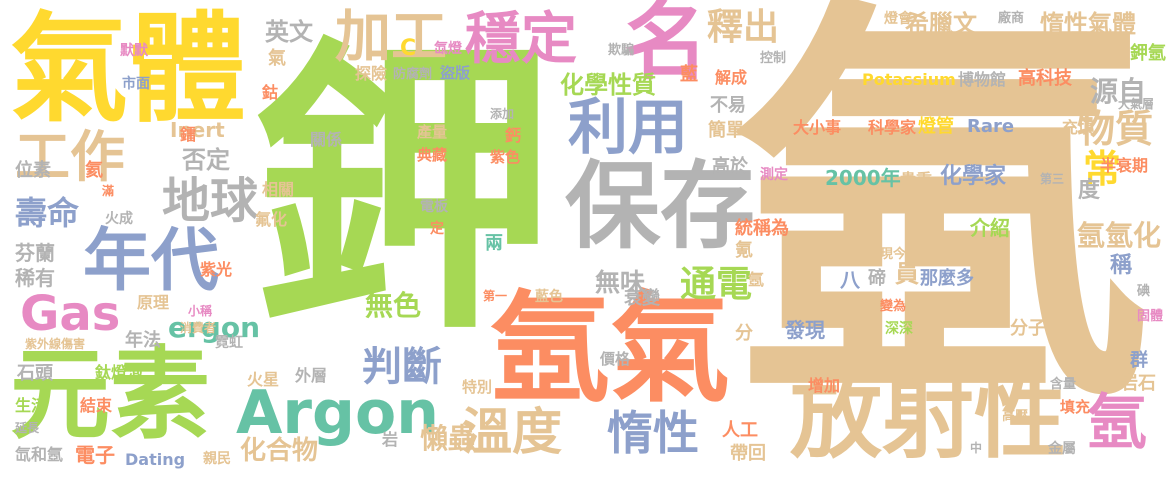  What do you see at coordinates (513, 135) in the screenshot?
I see `word: 鈣` at bounding box center [513, 135].